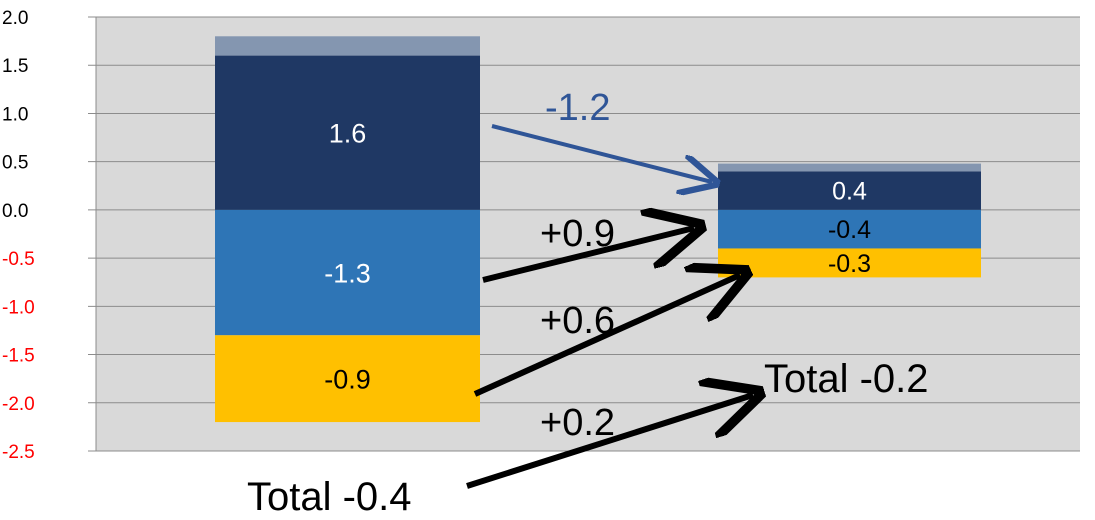  What do you see at coordinates (577, 423) in the screenshot?
I see `change-label: +0.2` at bounding box center [577, 423].